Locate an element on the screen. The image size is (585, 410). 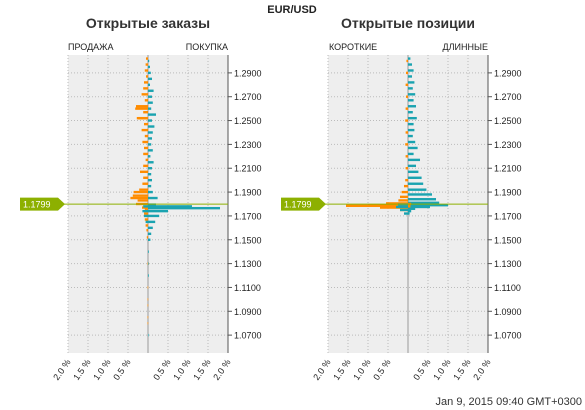
current-price-tag is located at coordinates (303, 204).